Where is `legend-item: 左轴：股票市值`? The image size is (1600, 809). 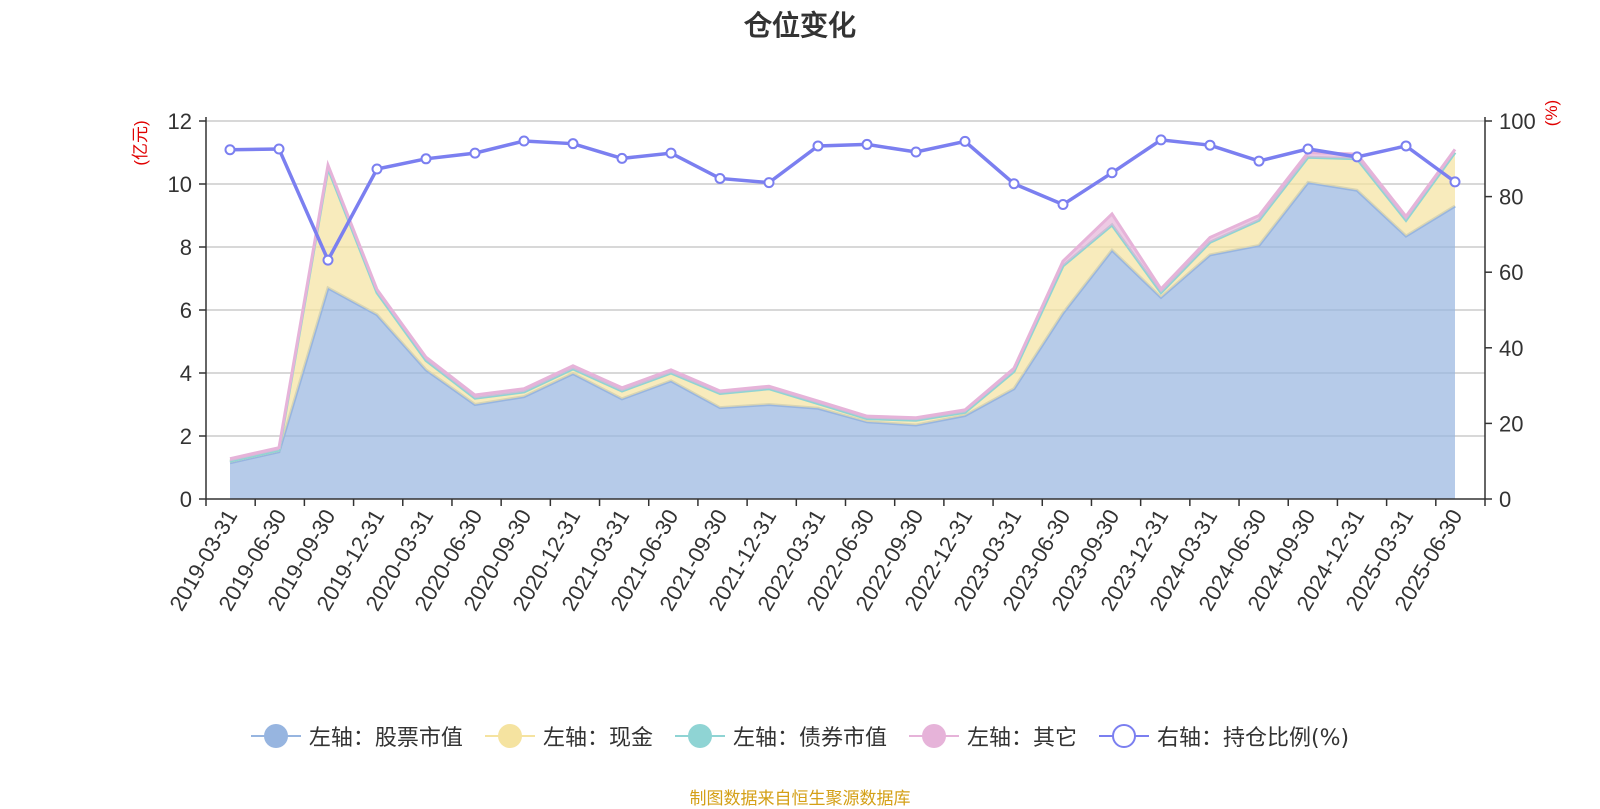
legend-item: 左轴：股票市值 is located at coordinates (356, 736).